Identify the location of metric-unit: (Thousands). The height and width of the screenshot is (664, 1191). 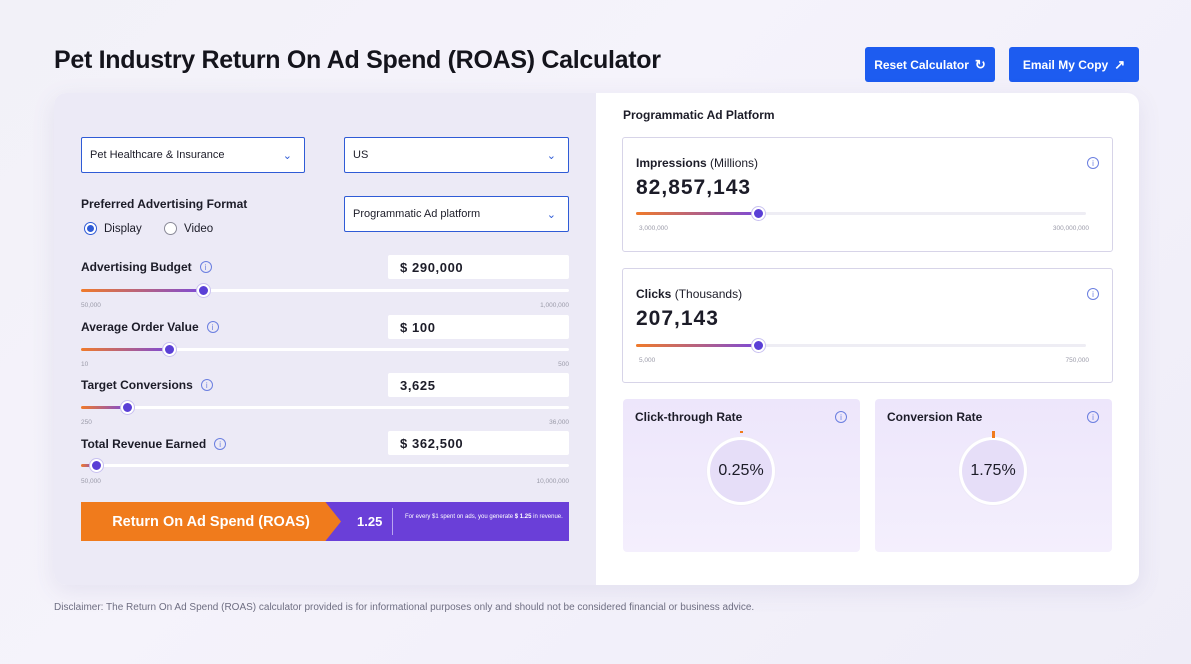
(708, 294).